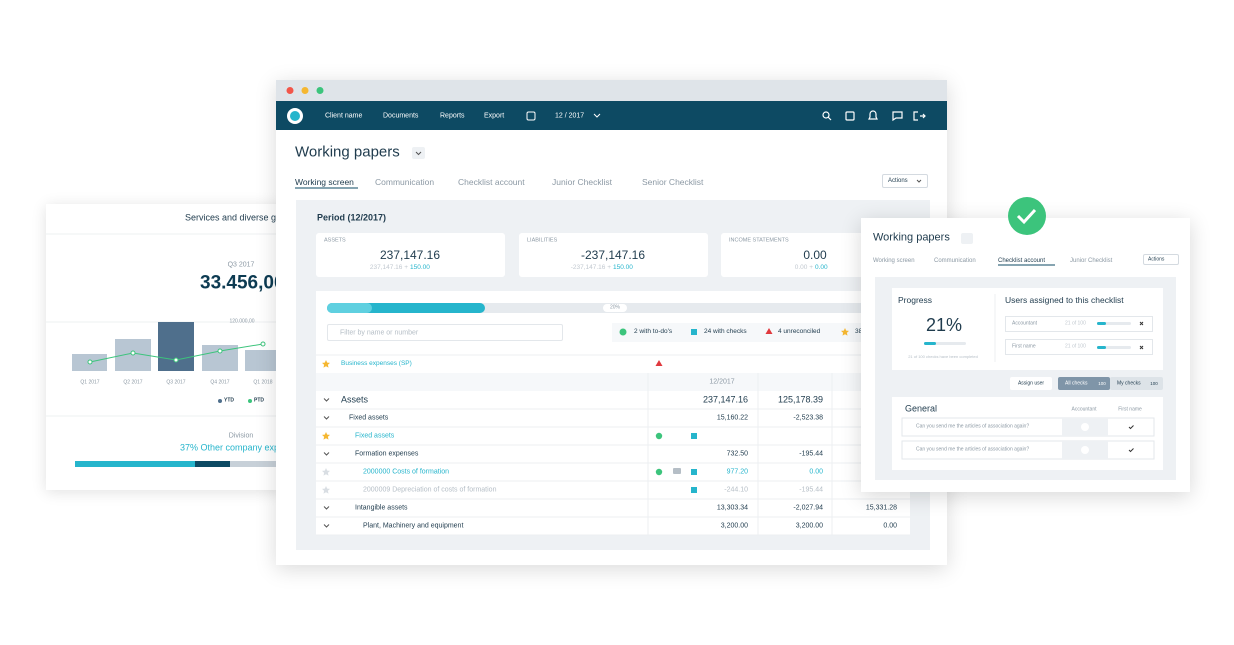  Describe the element at coordinates (452, 116) in the screenshot. I see `nav-item: Reports` at that location.